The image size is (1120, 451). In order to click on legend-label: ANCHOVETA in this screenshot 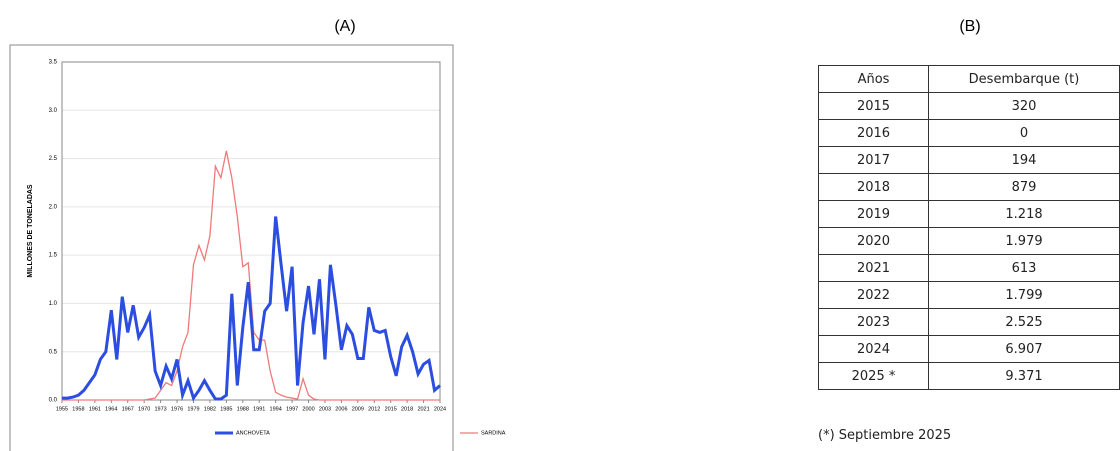, I will do `click(253, 433)`.